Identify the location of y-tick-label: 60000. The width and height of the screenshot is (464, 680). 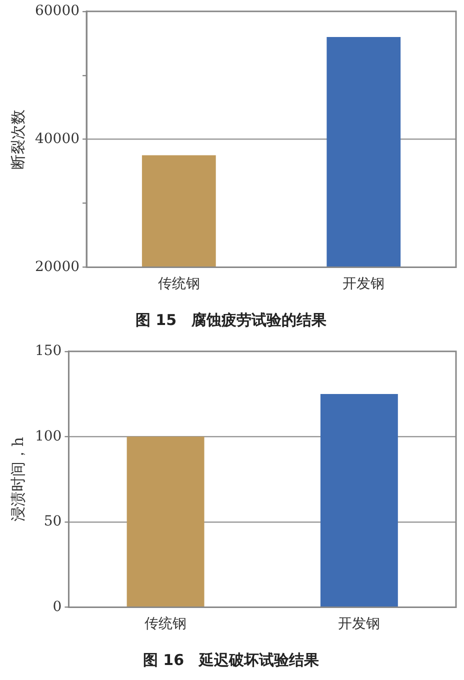
(57, 11).